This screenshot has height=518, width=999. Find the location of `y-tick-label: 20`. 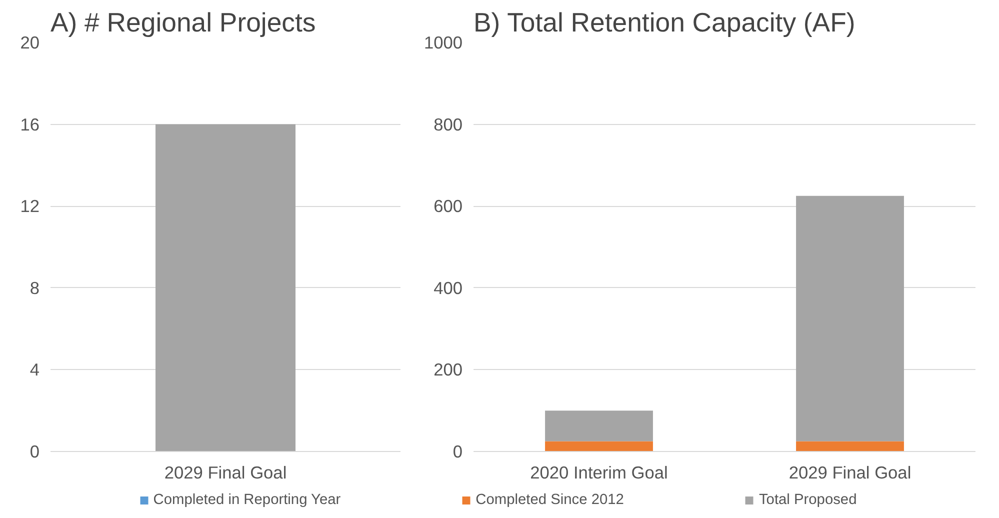

y-tick-label: 20 is located at coordinates (30, 42).